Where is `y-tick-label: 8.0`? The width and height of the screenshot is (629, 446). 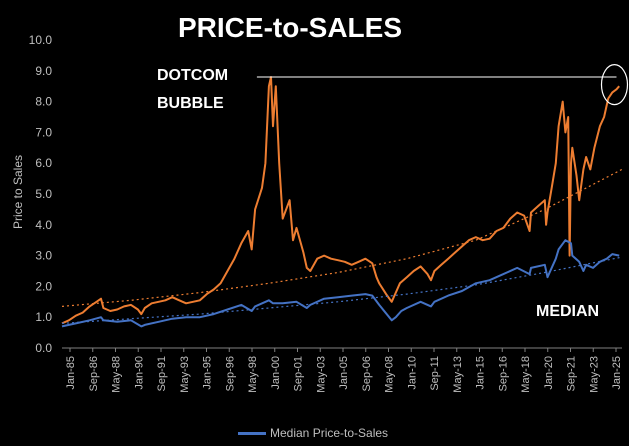 y-tick-label: 8.0 is located at coordinates (43, 102).